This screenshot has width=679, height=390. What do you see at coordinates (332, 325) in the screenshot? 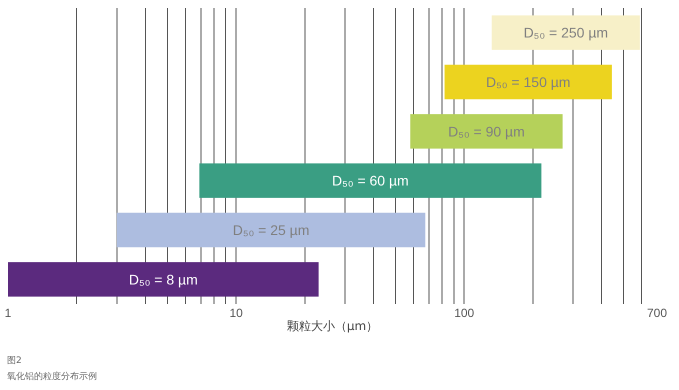
I see `x-axis-title: 颗粒大小（µm）` at bounding box center [332, 325].